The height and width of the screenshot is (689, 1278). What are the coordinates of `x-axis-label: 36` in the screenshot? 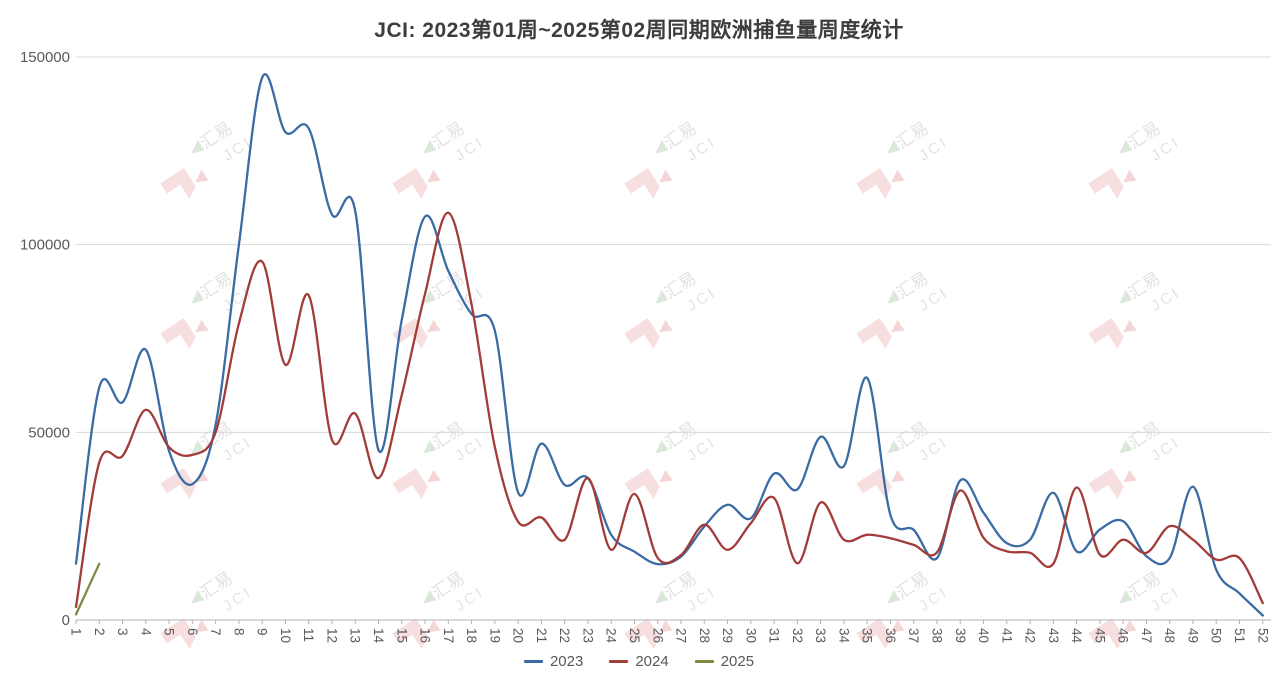 It's located at (890, 635).